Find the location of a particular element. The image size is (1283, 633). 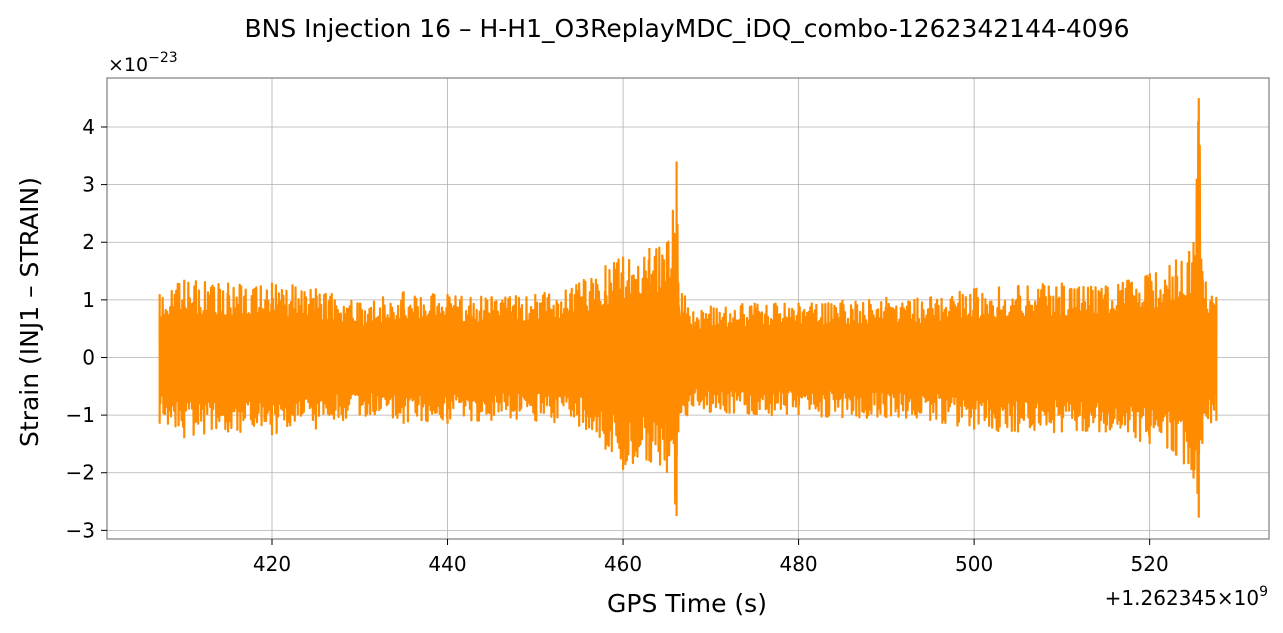

y-scale-exponent: −23 is located at coordinates (163, 58).